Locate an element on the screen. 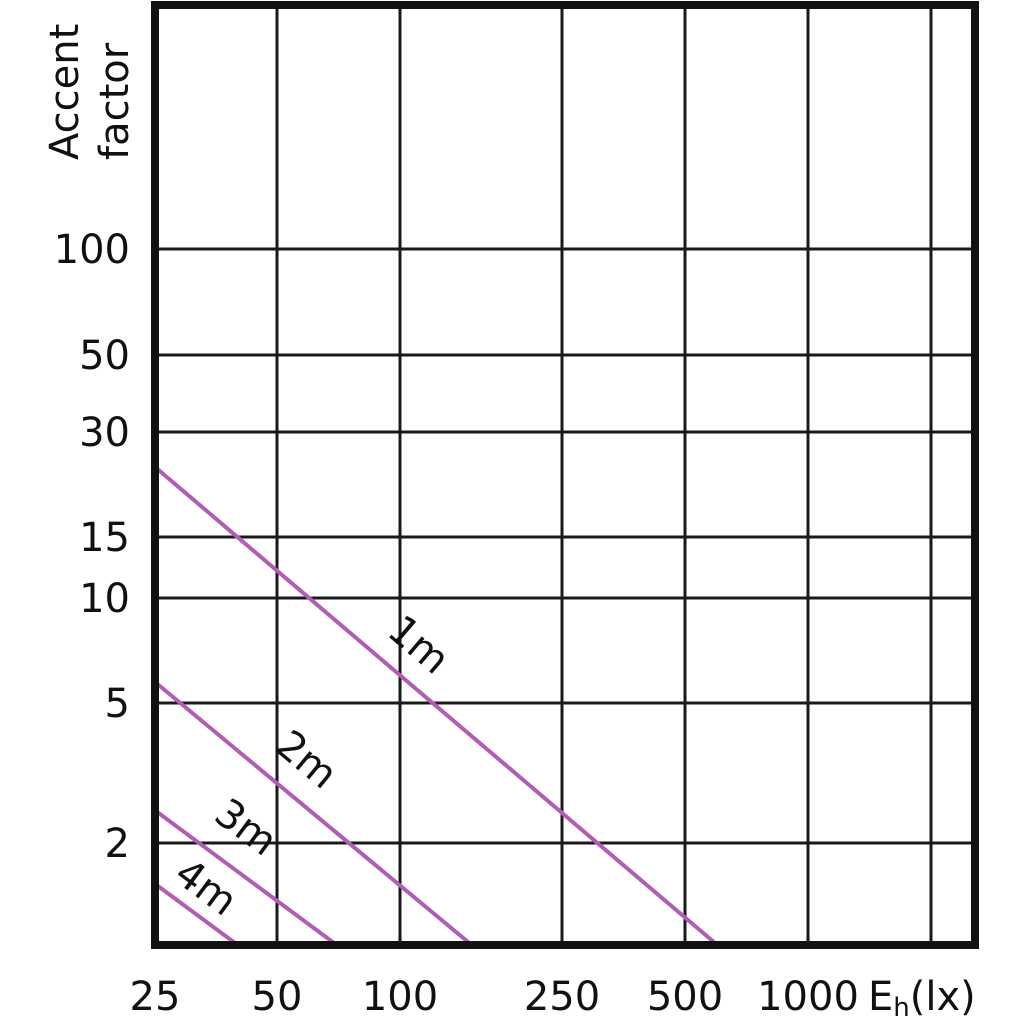 The width and height of the screenshot is (1024, 1024). series-label-3m: 3m is located at coordinates (245, 827).